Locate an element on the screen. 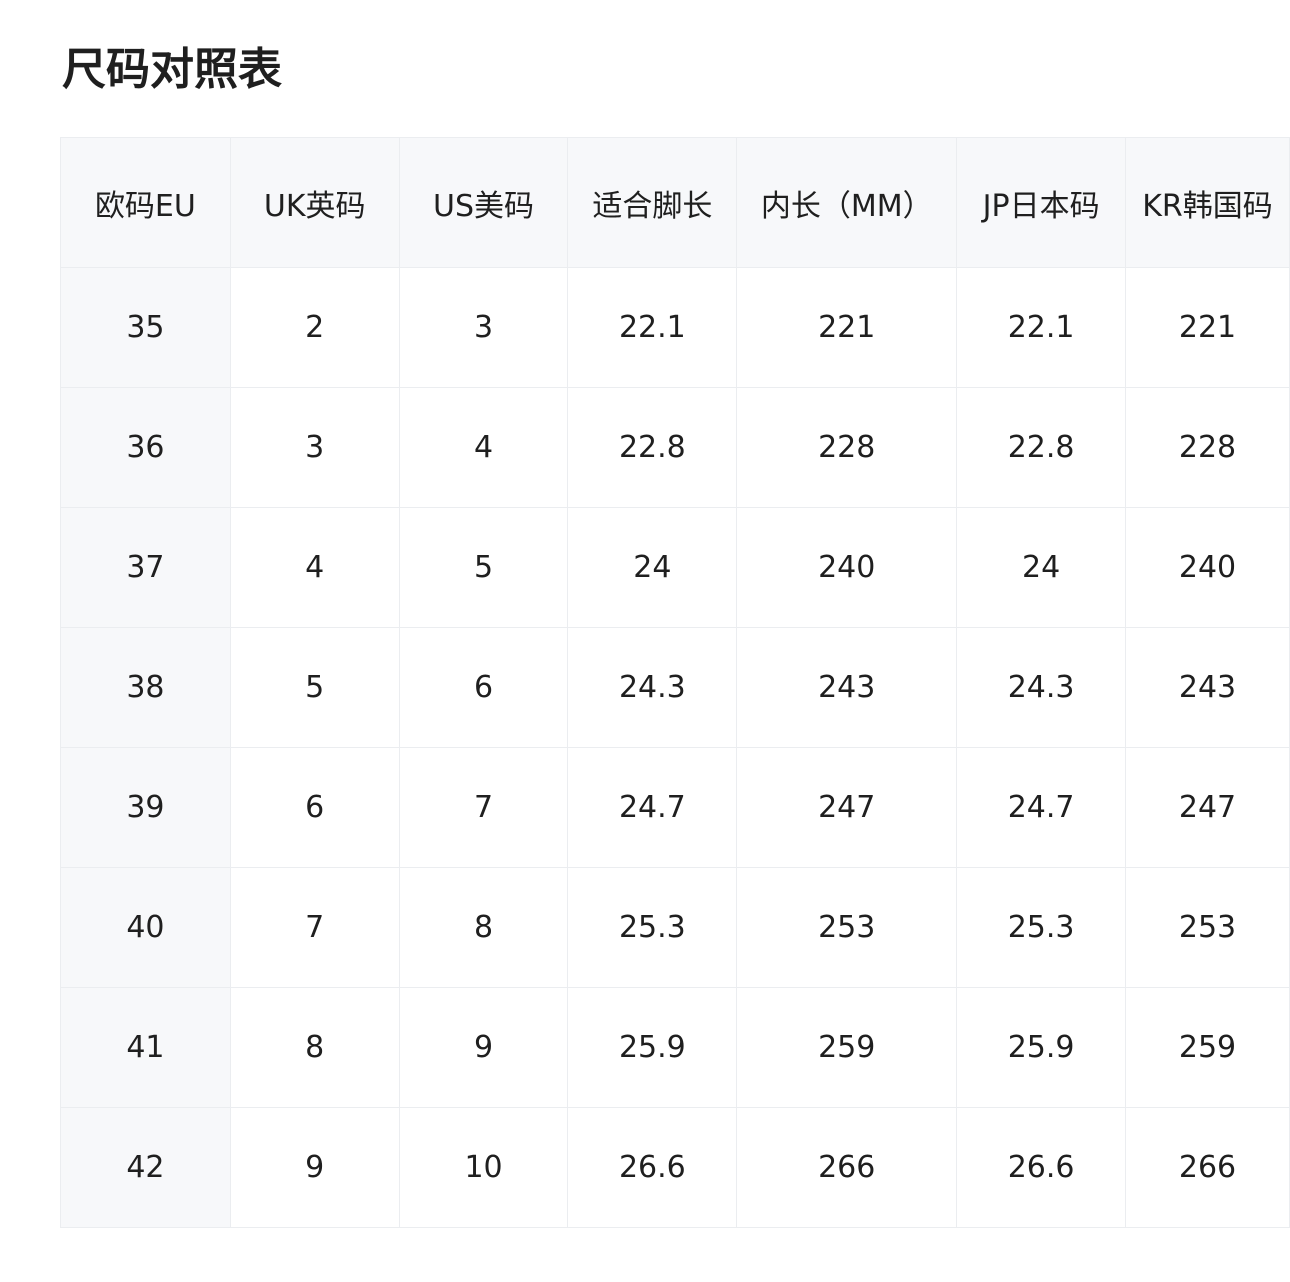  table-row: 37 4 5 24 240 24 240 is located at coordinates (675, 567).